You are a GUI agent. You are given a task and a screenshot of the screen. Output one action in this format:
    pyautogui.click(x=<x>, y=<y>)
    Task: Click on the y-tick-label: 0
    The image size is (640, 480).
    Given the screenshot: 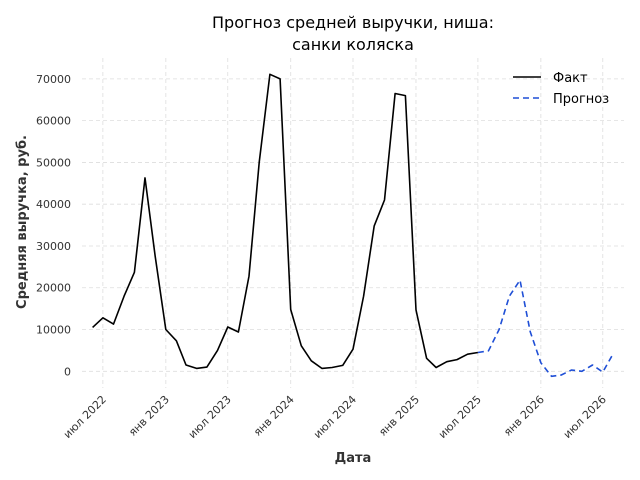 What is the action you would take?
    pyautogui.click(x=67, y=371)
    